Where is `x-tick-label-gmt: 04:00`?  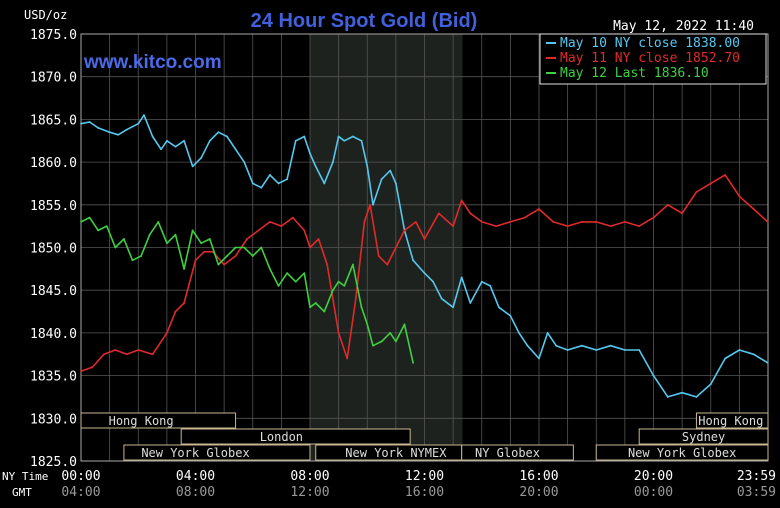
x-tick-label-gmt: 04:00 is located at coordinates (80, 492).